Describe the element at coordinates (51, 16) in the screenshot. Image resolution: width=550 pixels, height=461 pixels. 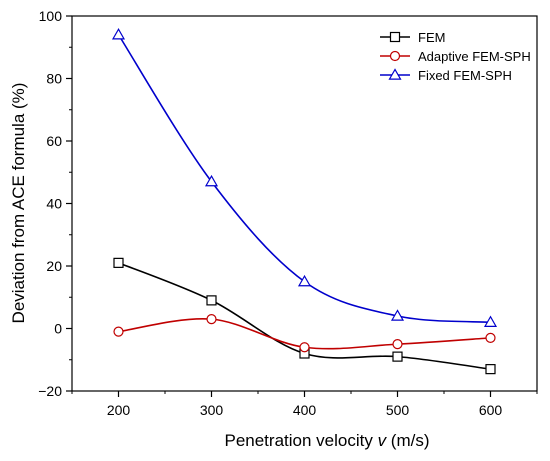
I see `y-tick-label: 100` at that location.